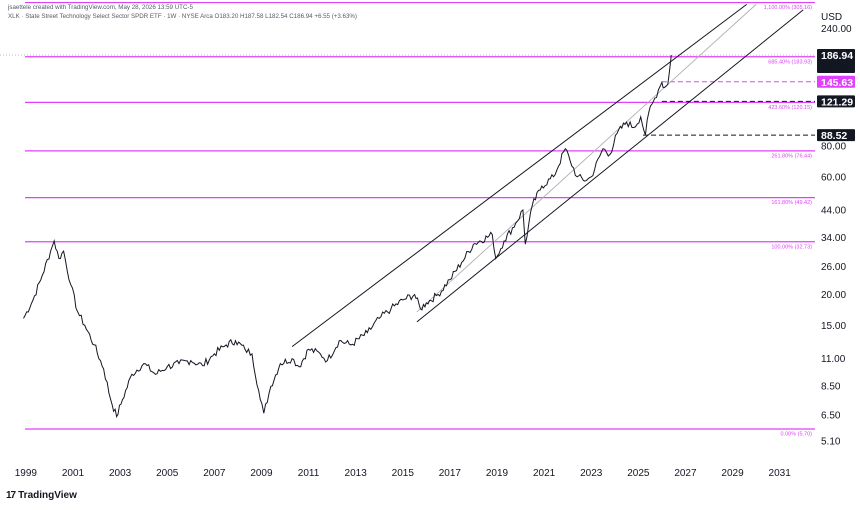 This screenshot has width=860, height=510. Describe the element at coordinates (26, 473) in the screenshot. I see `x-tick-label: 1999` at that location.